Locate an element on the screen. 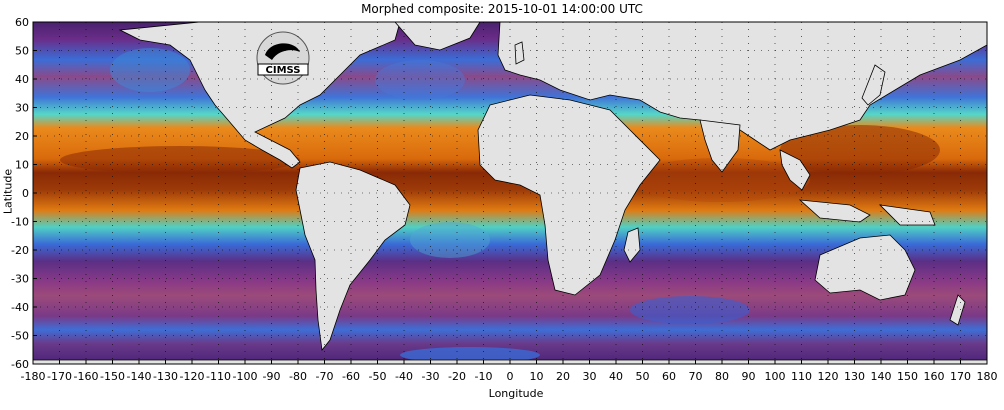 The image size is (1004, 410). y-axis-ticks: 60 50 40 30 20 10 0 -10 -20 -30 -40 -50 -60 is located at coordinates (24, 193).